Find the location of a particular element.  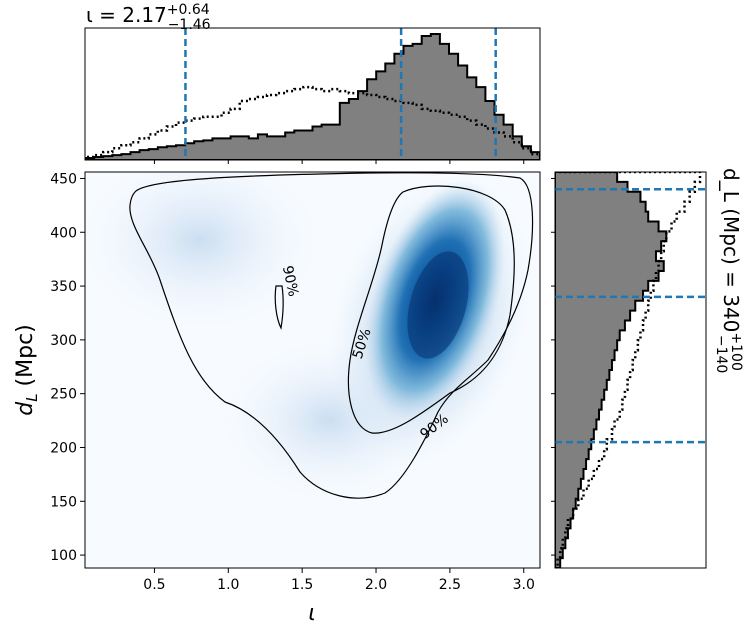

y-tick-label: 400 is located at coordinates (63, 233).